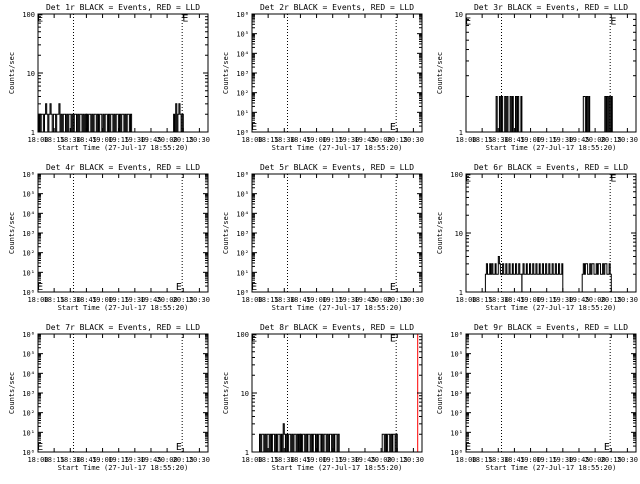  Describe the element at coordinates (459, 234) in the screenshot. I see `y-tick-label: 10` at that location.